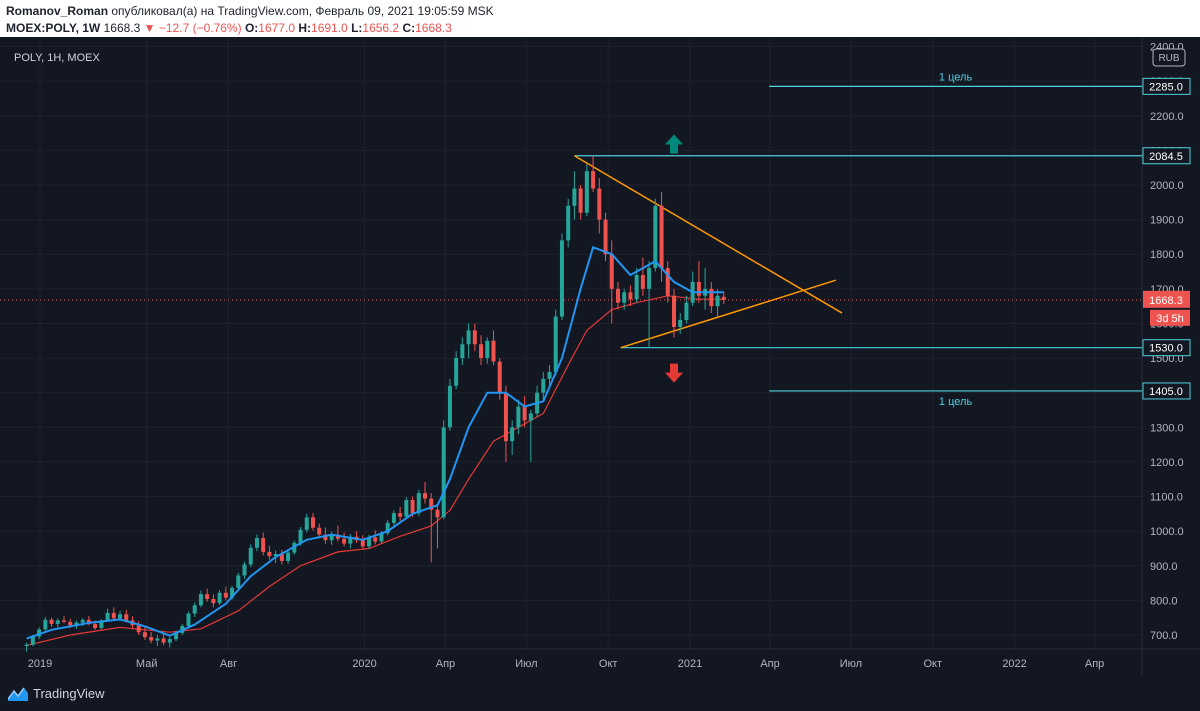  I want to click on change-arrow: ▼, so click(149, 28).